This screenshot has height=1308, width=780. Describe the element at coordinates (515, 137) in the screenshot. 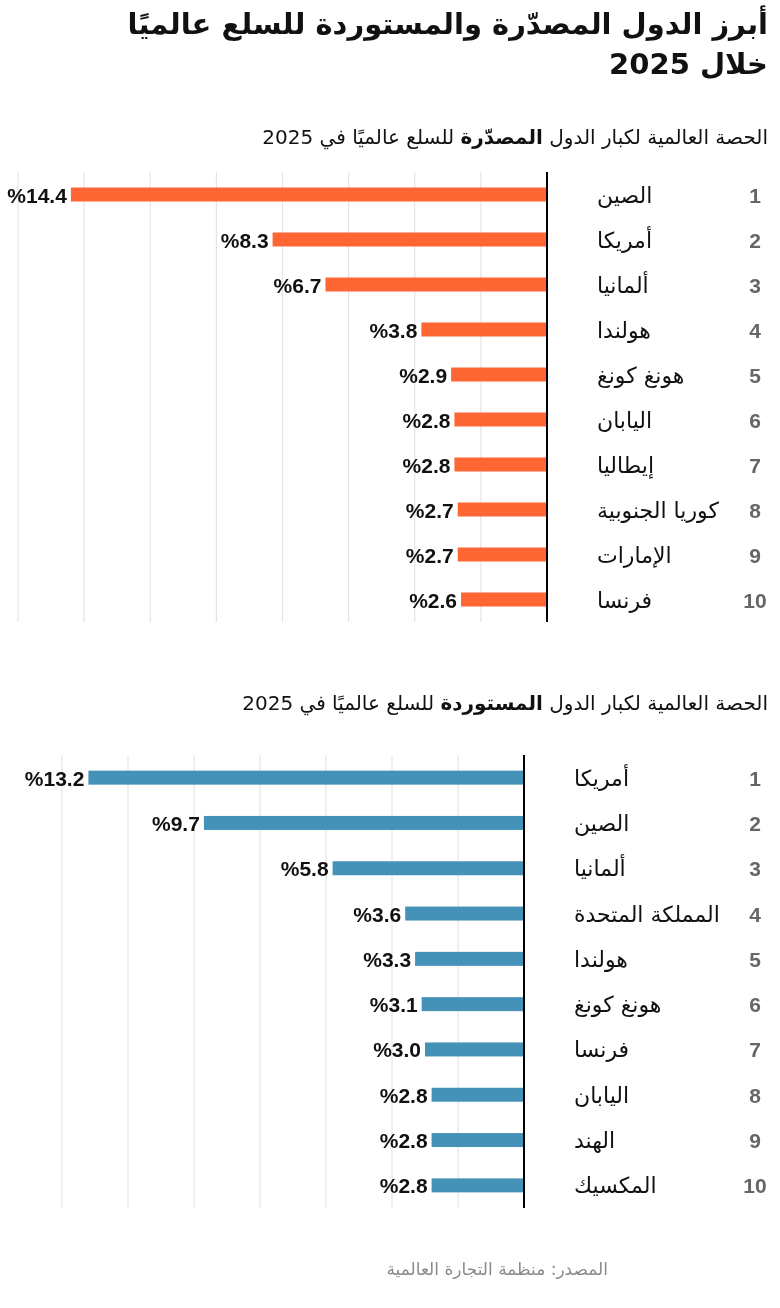

I see `chart-subtitle: الحصة العالمية لكبار الدول المصدّرة للسلع عالميًا في 2025` at that location.